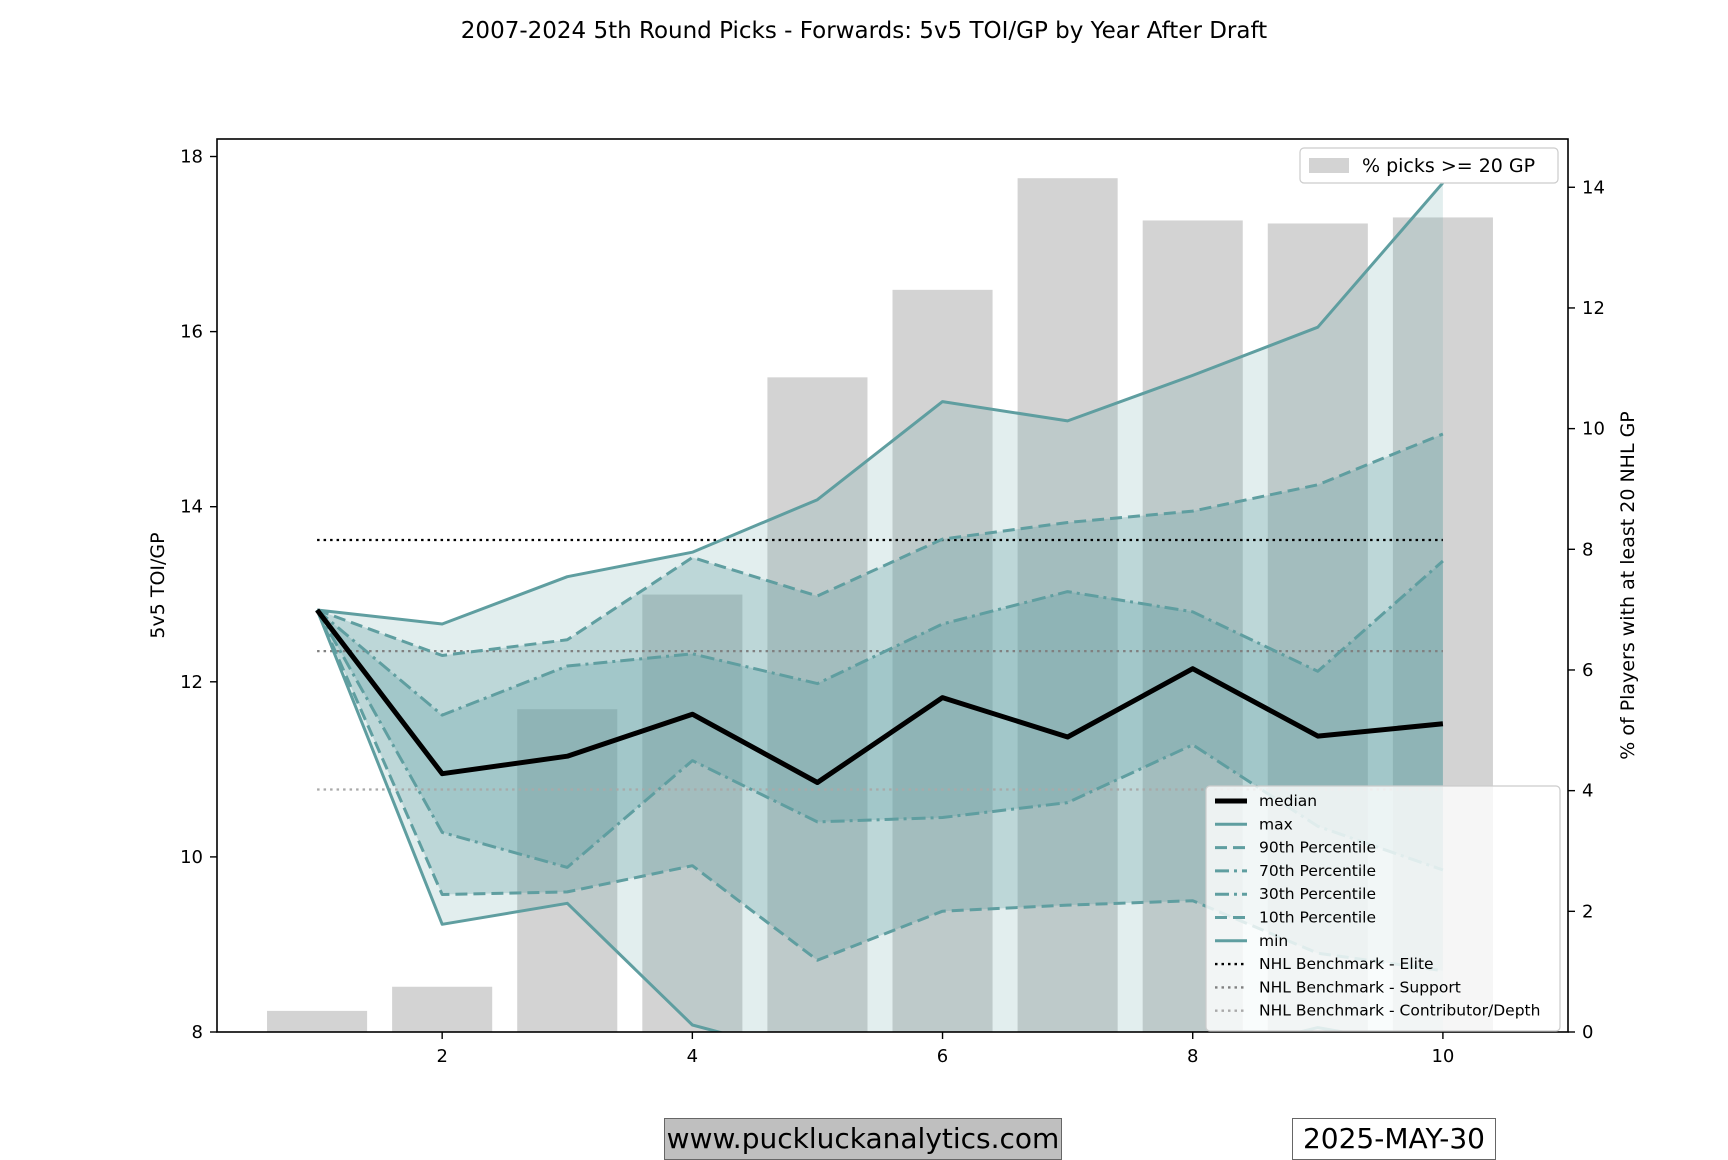 This screenshot has width=1728, height=1160. Describe the element at coordinates (942, 1056) in the screenshot. I see `x-tick-label: 6` at that location.